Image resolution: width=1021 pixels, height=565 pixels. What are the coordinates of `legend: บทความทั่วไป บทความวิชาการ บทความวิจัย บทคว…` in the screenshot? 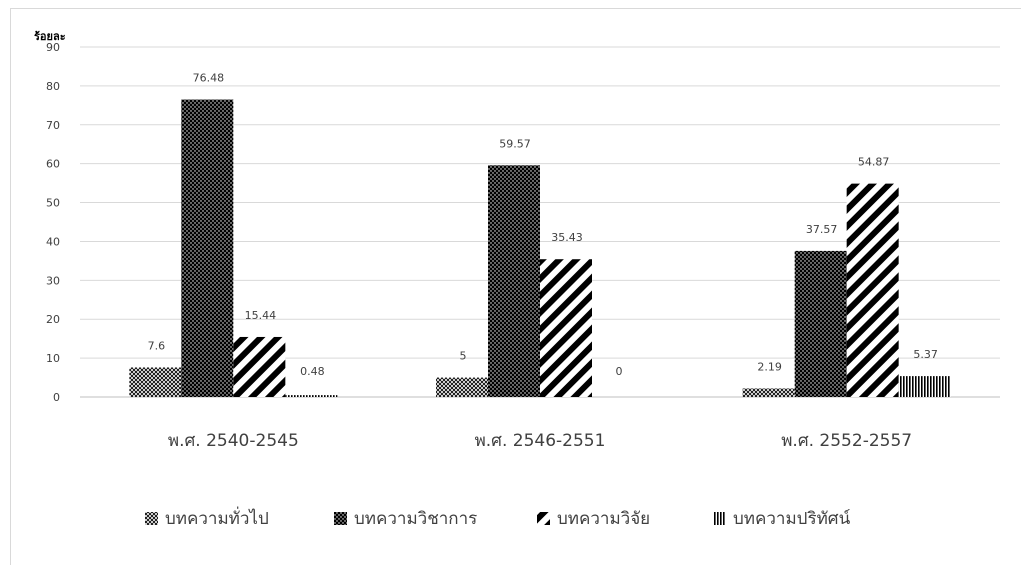 It's located at (498, 517).